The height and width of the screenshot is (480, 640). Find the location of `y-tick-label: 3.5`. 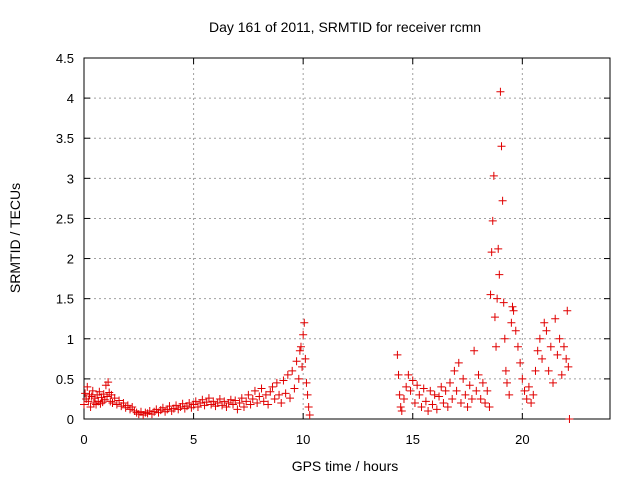

y-tick-label: 3.5 is located at coordinates (65, 138).